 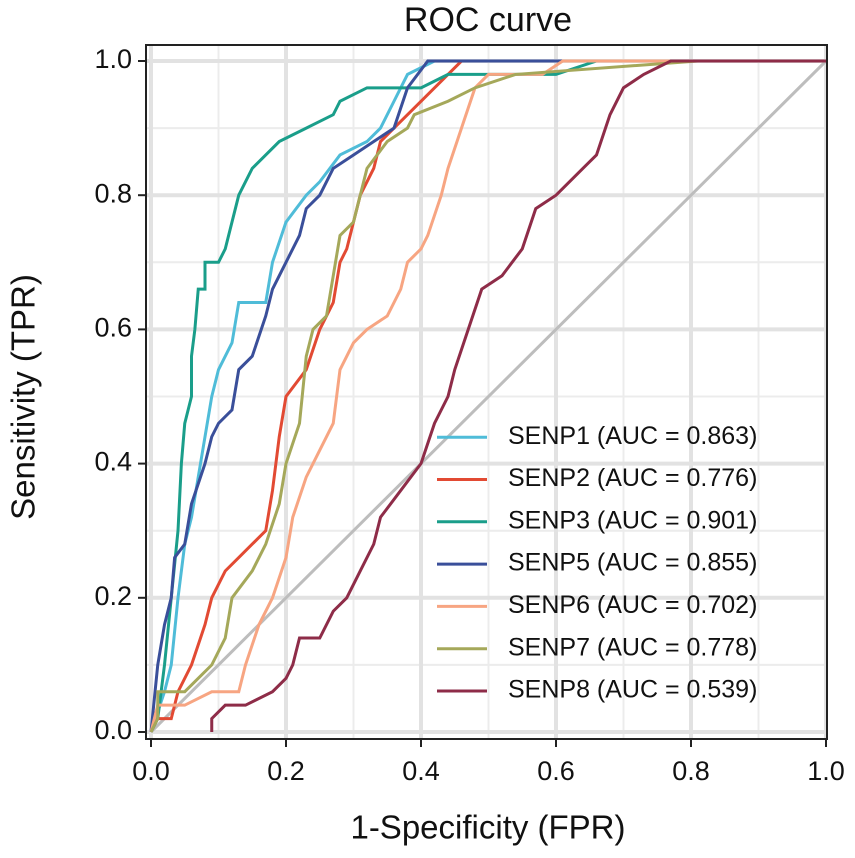 I want to click on legend-label: SENP7 (AUC = 0.778), so click(x=632, y=647).